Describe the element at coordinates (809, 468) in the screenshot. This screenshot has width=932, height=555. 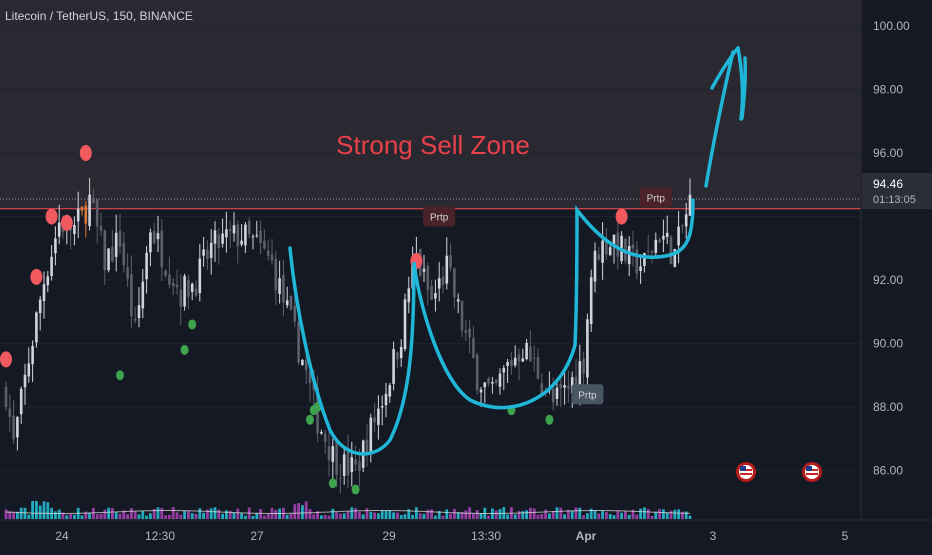
I see `flag-canton` at that location.